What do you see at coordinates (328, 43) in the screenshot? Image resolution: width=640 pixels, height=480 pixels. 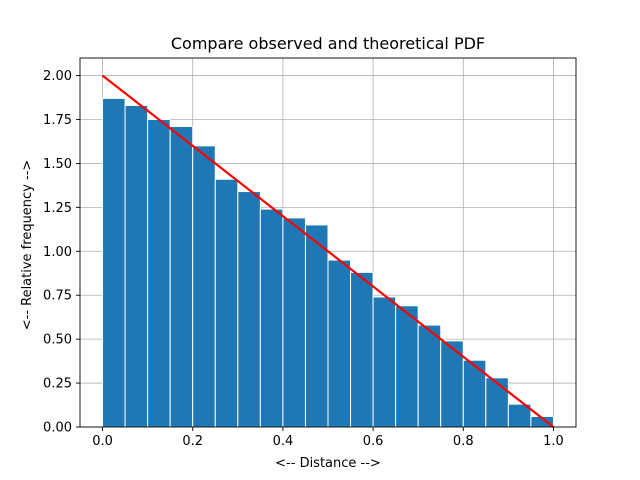 I see `chart-title: Compare observed and theoretical PDF` at bounding box center [328, 43].